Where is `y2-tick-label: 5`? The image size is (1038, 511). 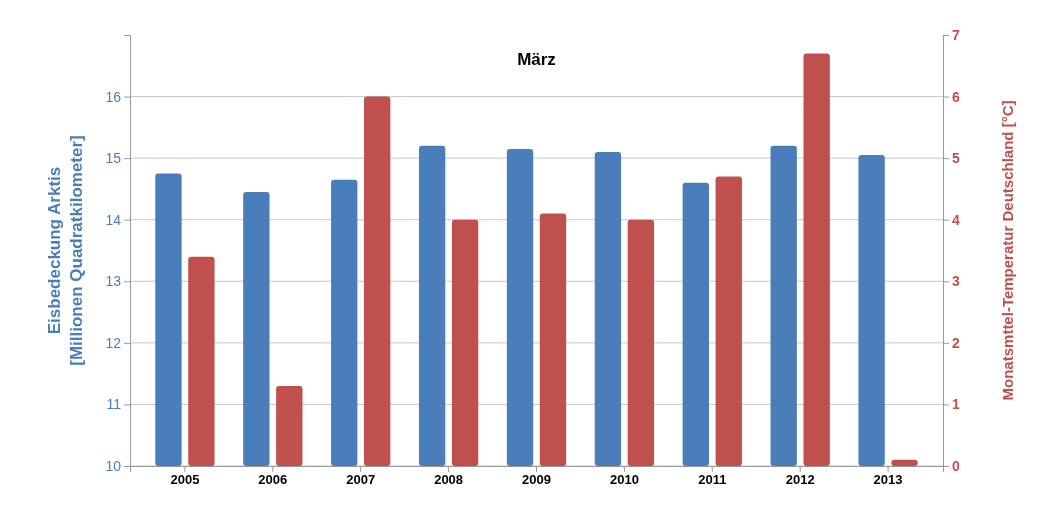 y2-tick-label: 5 is located at coordinates (956, 158).